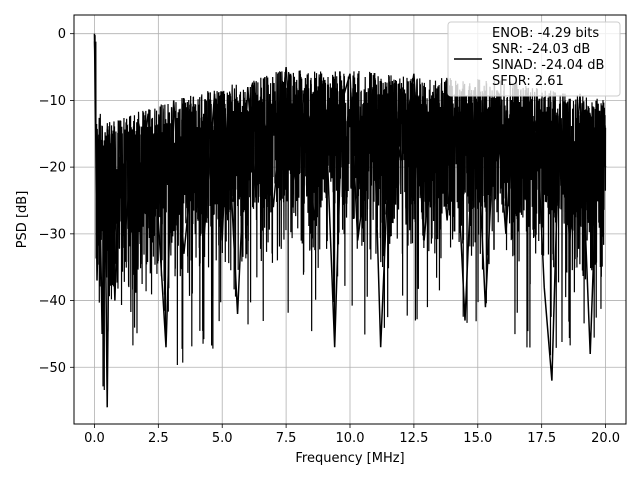 The image size is (640, 480). Describe the element at coordinates (22, 220) in the screenshot. I see `y-axis-label: PSD [dB]` at that location.